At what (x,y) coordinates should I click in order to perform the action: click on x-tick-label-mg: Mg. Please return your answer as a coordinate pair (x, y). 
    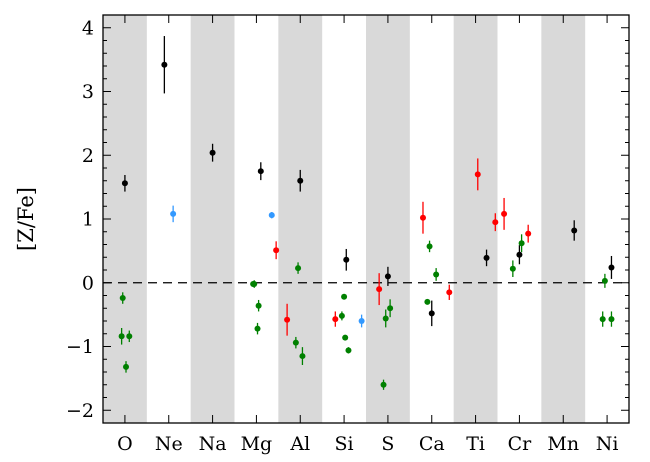
    Looking at the image, I should click on (257, 444).